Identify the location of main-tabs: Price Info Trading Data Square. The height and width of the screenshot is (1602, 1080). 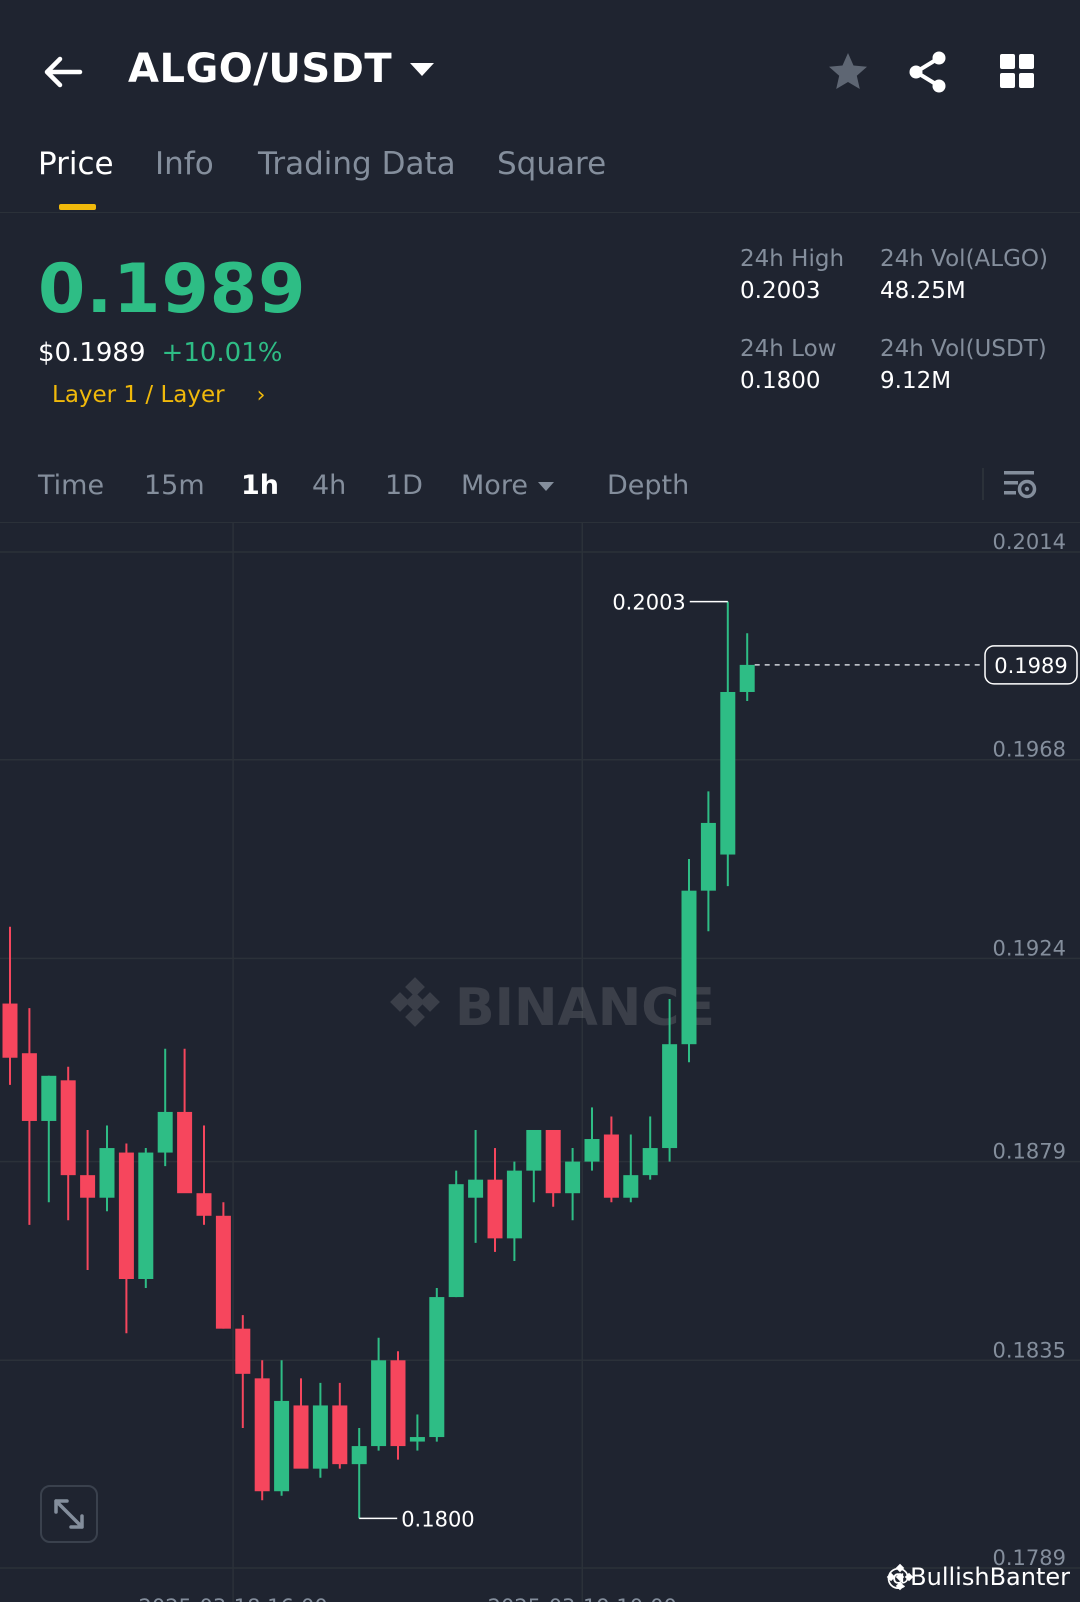
(540, 176).